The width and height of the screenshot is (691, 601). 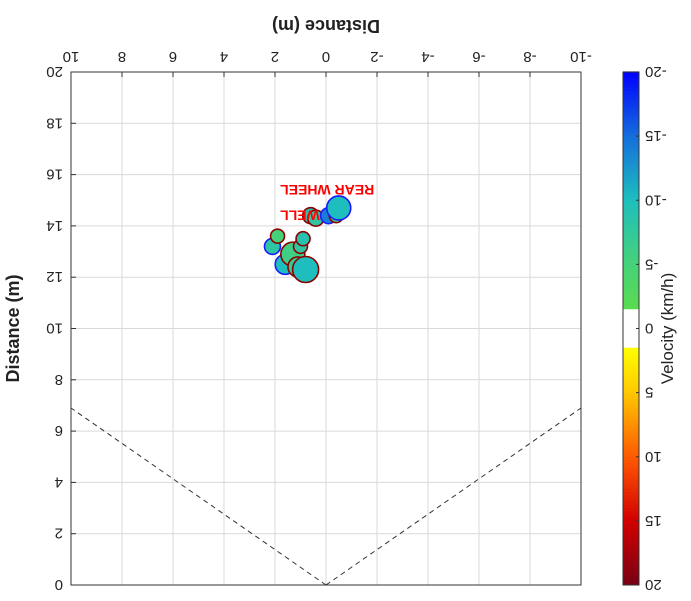 I want to click on y-tick-label: 20, so click(x=54, y=71).